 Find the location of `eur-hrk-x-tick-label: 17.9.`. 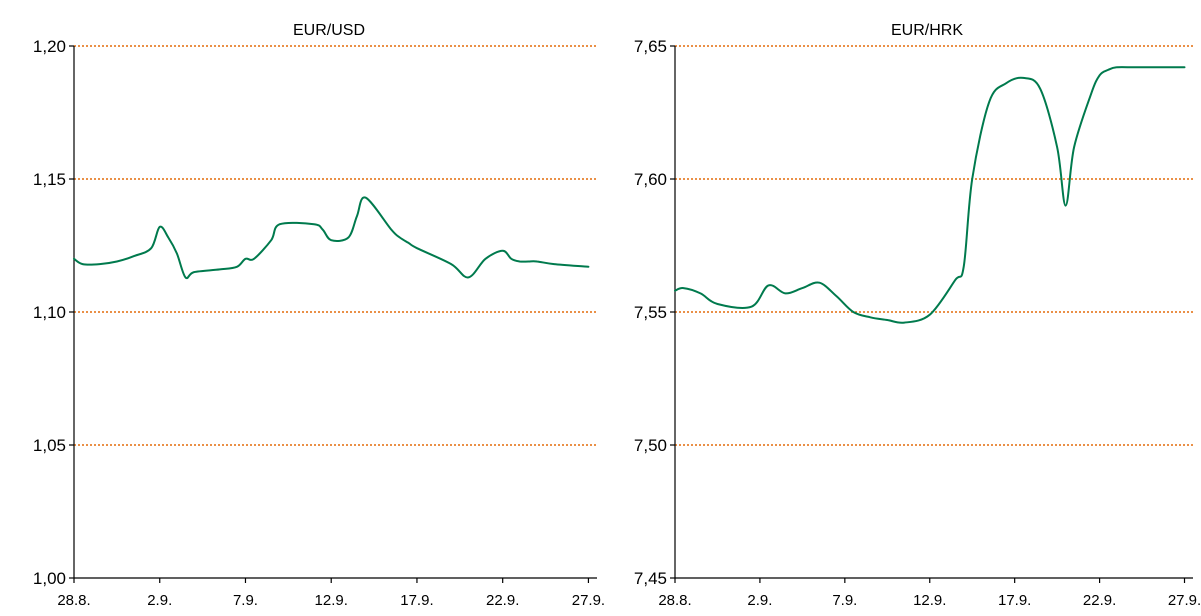

eur-hrk-x-tick-label: 17.9. is located at coordinates (1014, 600).